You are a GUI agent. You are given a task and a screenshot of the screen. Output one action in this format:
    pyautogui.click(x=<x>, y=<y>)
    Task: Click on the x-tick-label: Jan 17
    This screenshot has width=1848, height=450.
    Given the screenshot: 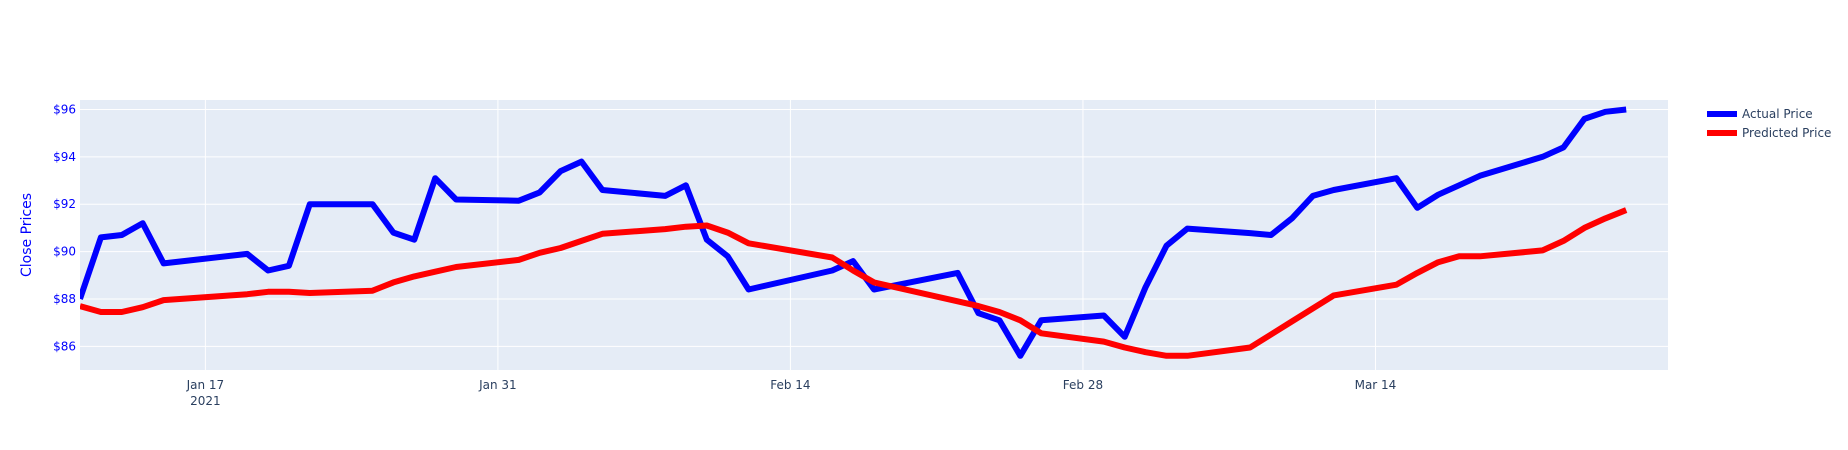 What is the action you would take?
    pyautogui.click(x=205, y=385)
    